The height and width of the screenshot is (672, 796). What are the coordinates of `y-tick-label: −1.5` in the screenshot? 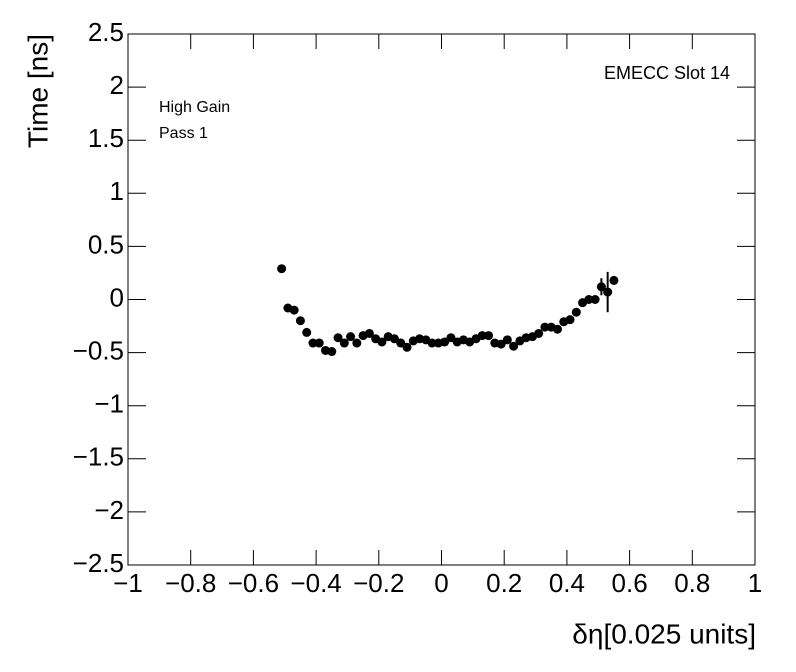 It's located at (98, 457).